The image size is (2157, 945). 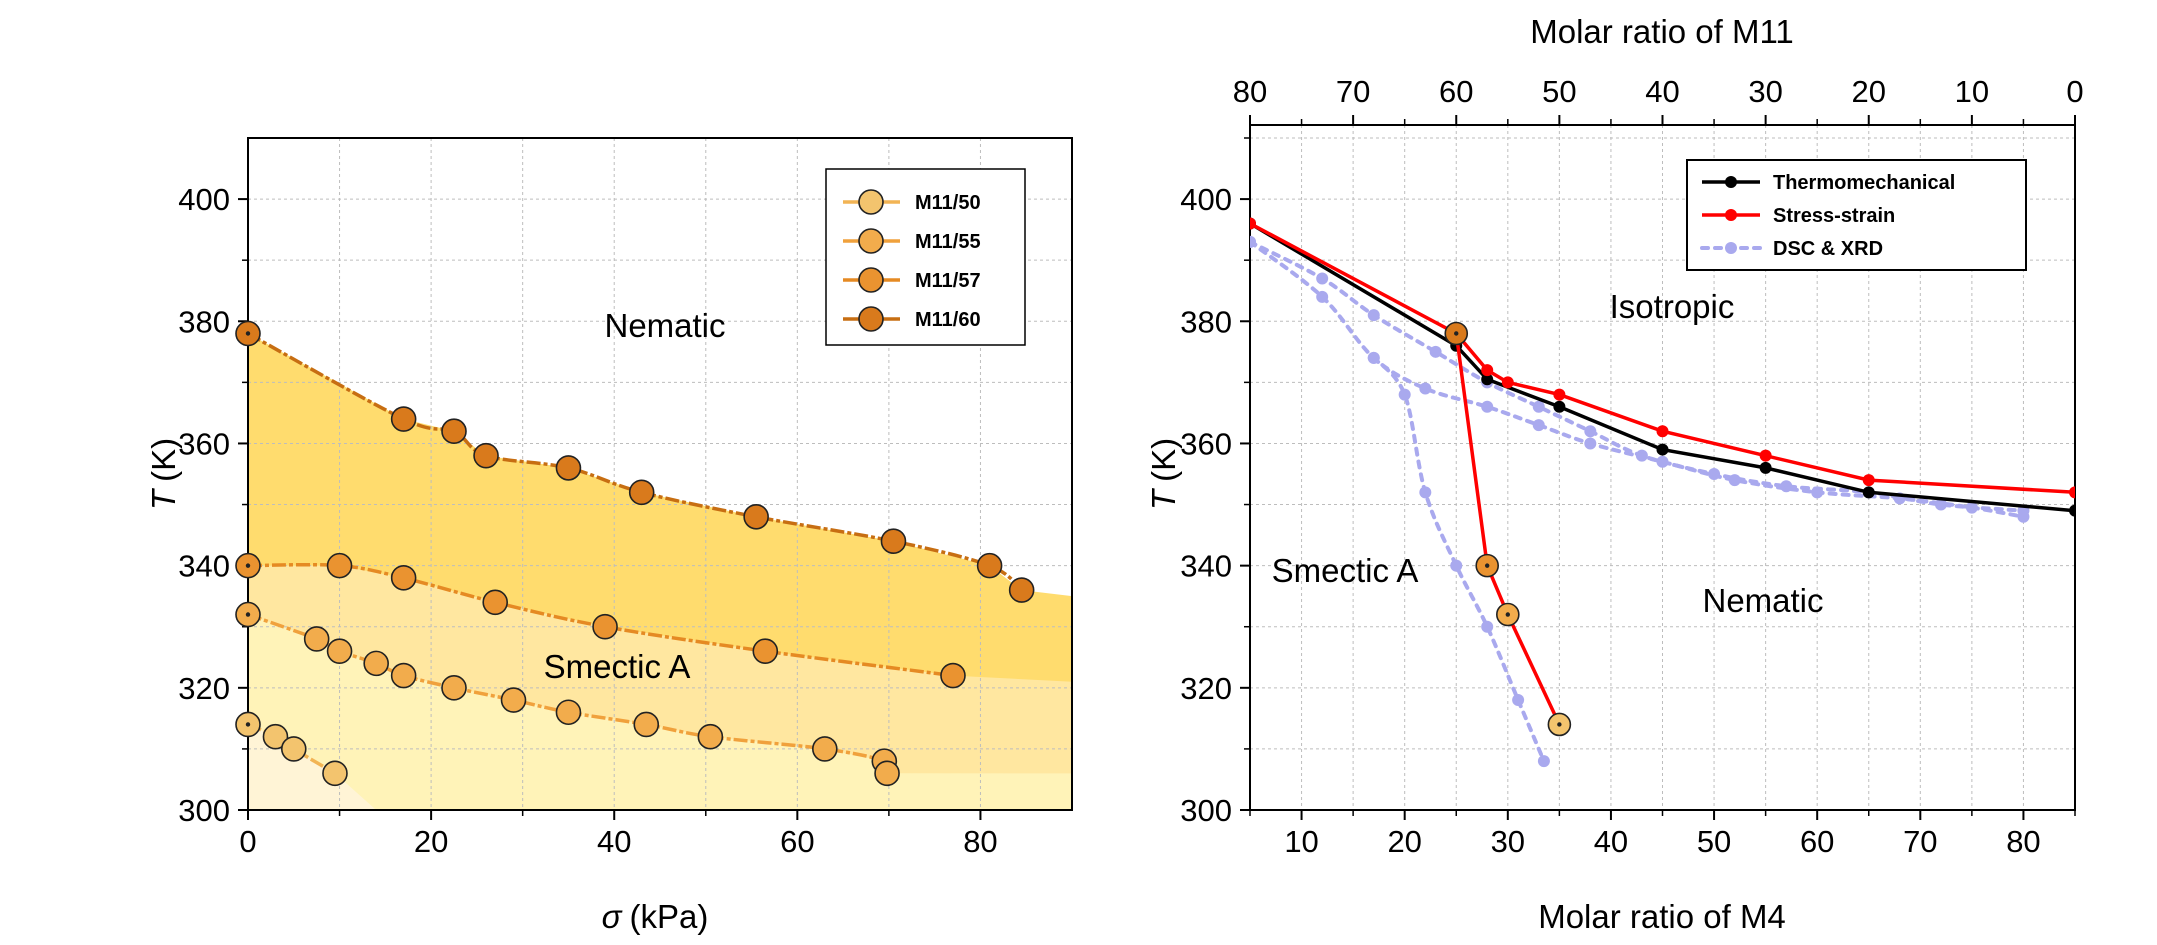 What do you see at coordinates (1559, 724) in the screenshot?
I see `right-overlay-dot` at bounding box center [1559, 724].